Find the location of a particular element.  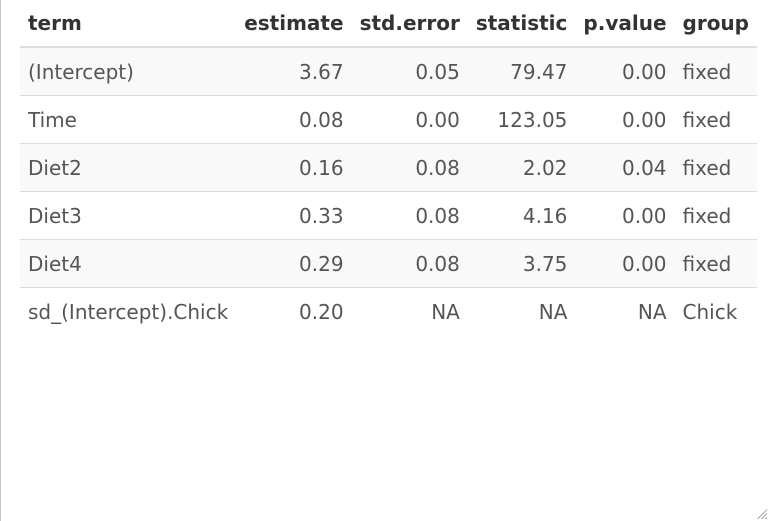

column-header-estimate: estimate is located at coordinates (294, 24).